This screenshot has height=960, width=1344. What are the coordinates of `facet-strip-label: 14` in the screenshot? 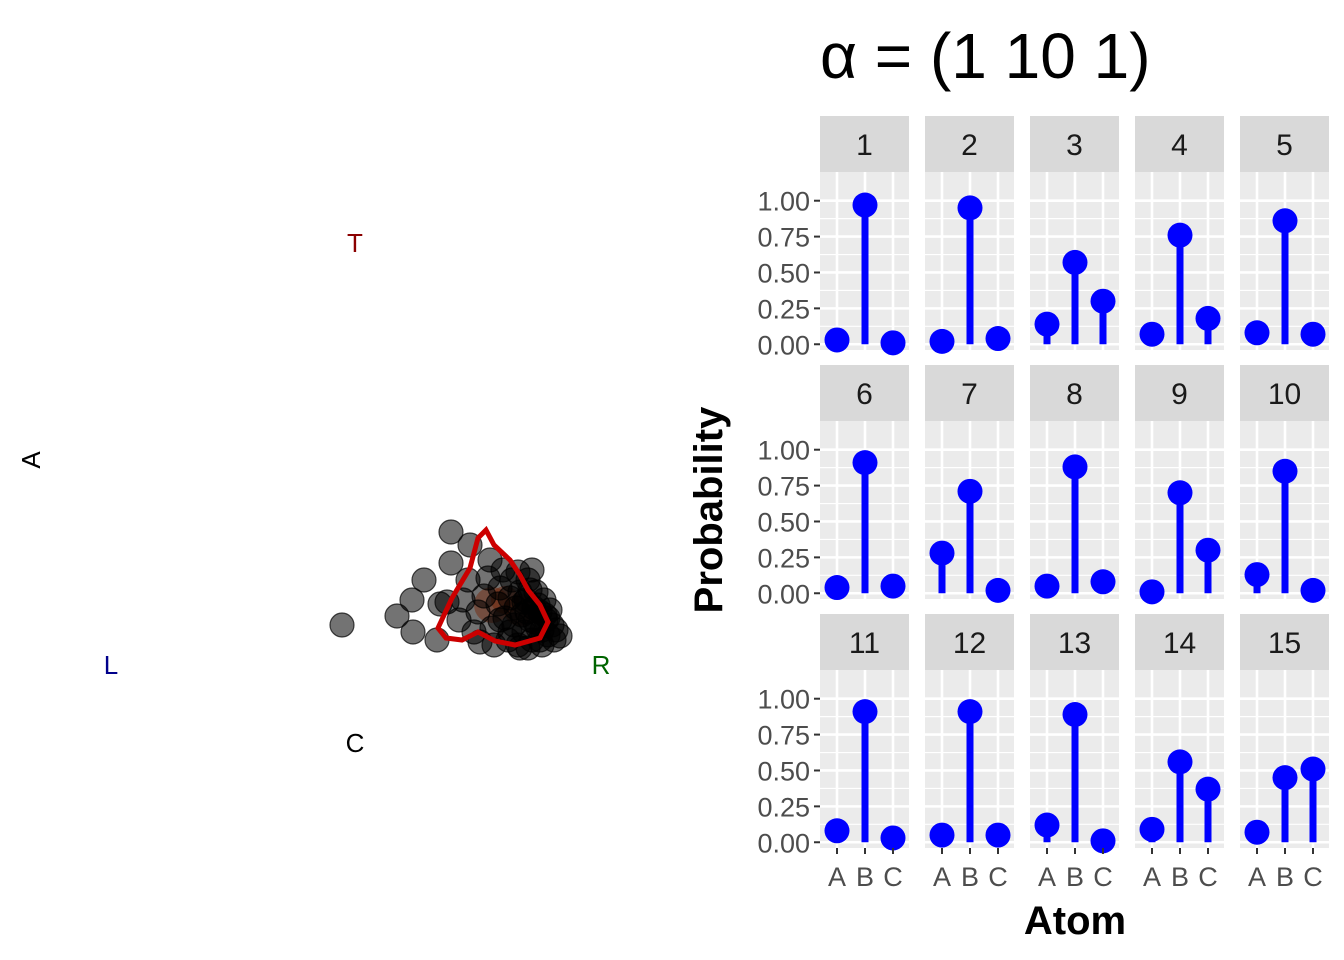 It's located at (1179, 643).